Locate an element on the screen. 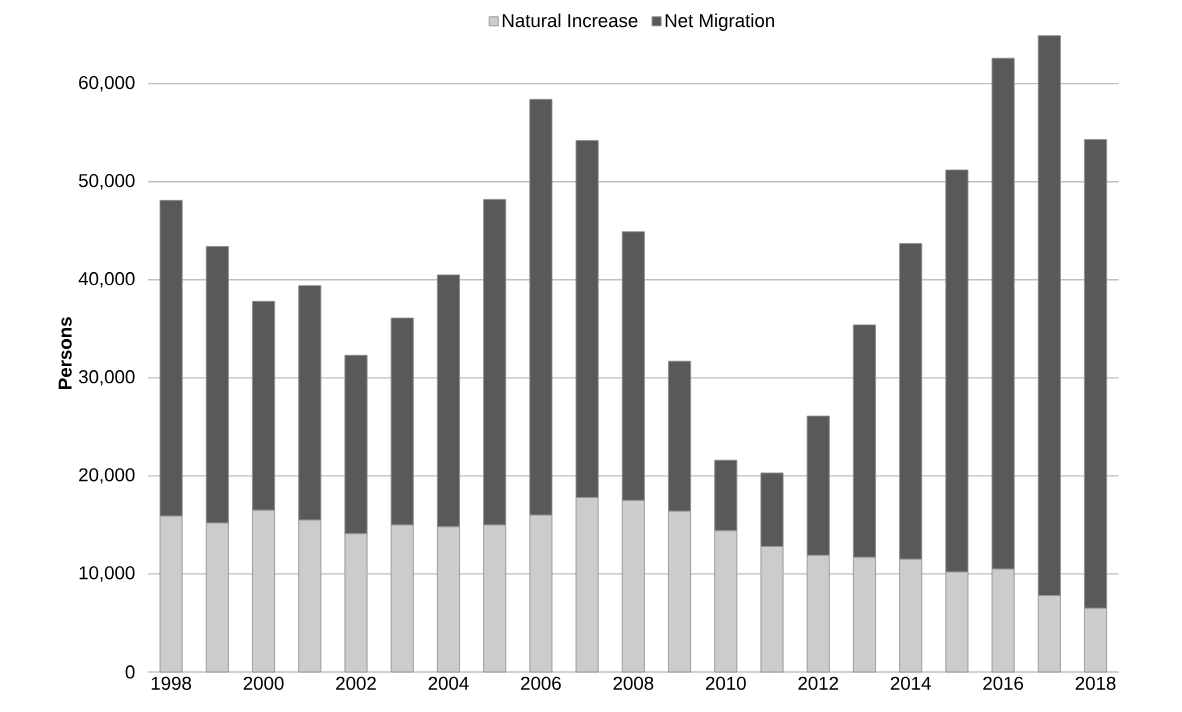 This screenshot has width=1182, height=712. y-tick-label: 30,000 is located at coordinates (106, 378).